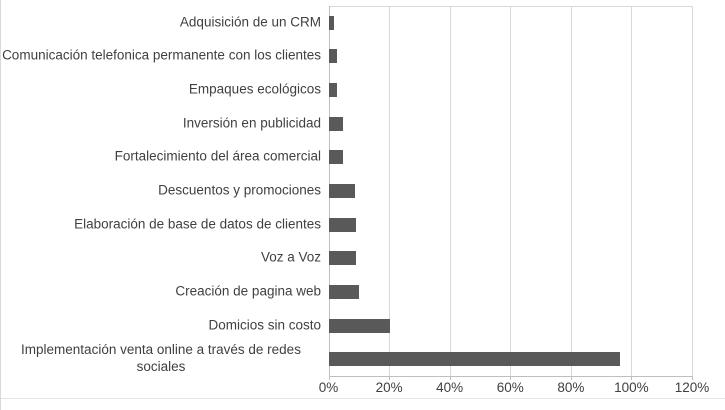 This screenshot has width=725, height=410. What do you see at coordinates (692, 387) in the screenshot?
I see `x-axis-tick-label: 120%` at bounding box center [692, 387].